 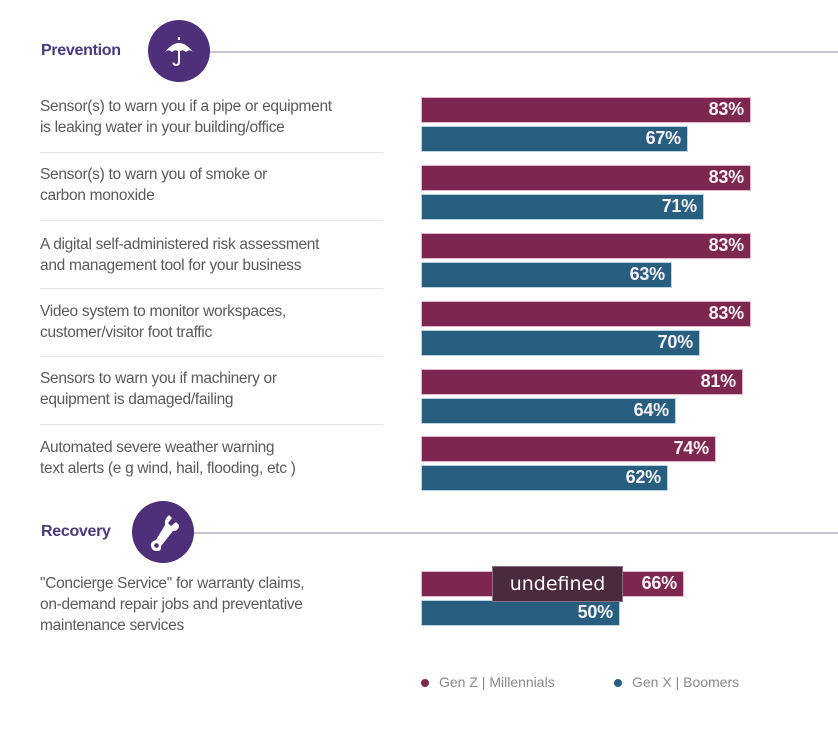 What do you see at coordinates (172, 583) in the screenshot?
I see `category-label-line: "Concierge Service" for warranty claims,` at bounding box center [172, 583].